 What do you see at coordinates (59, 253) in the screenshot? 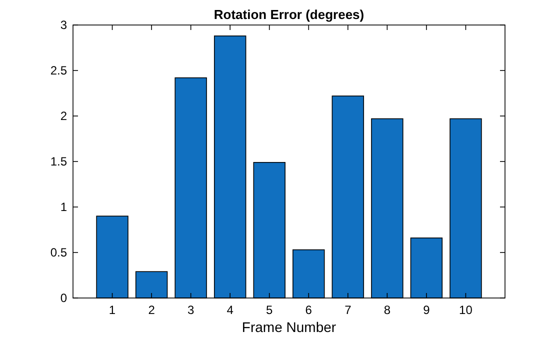
I see `y-tick-label: 0.5` at bounding box center [59, 253].